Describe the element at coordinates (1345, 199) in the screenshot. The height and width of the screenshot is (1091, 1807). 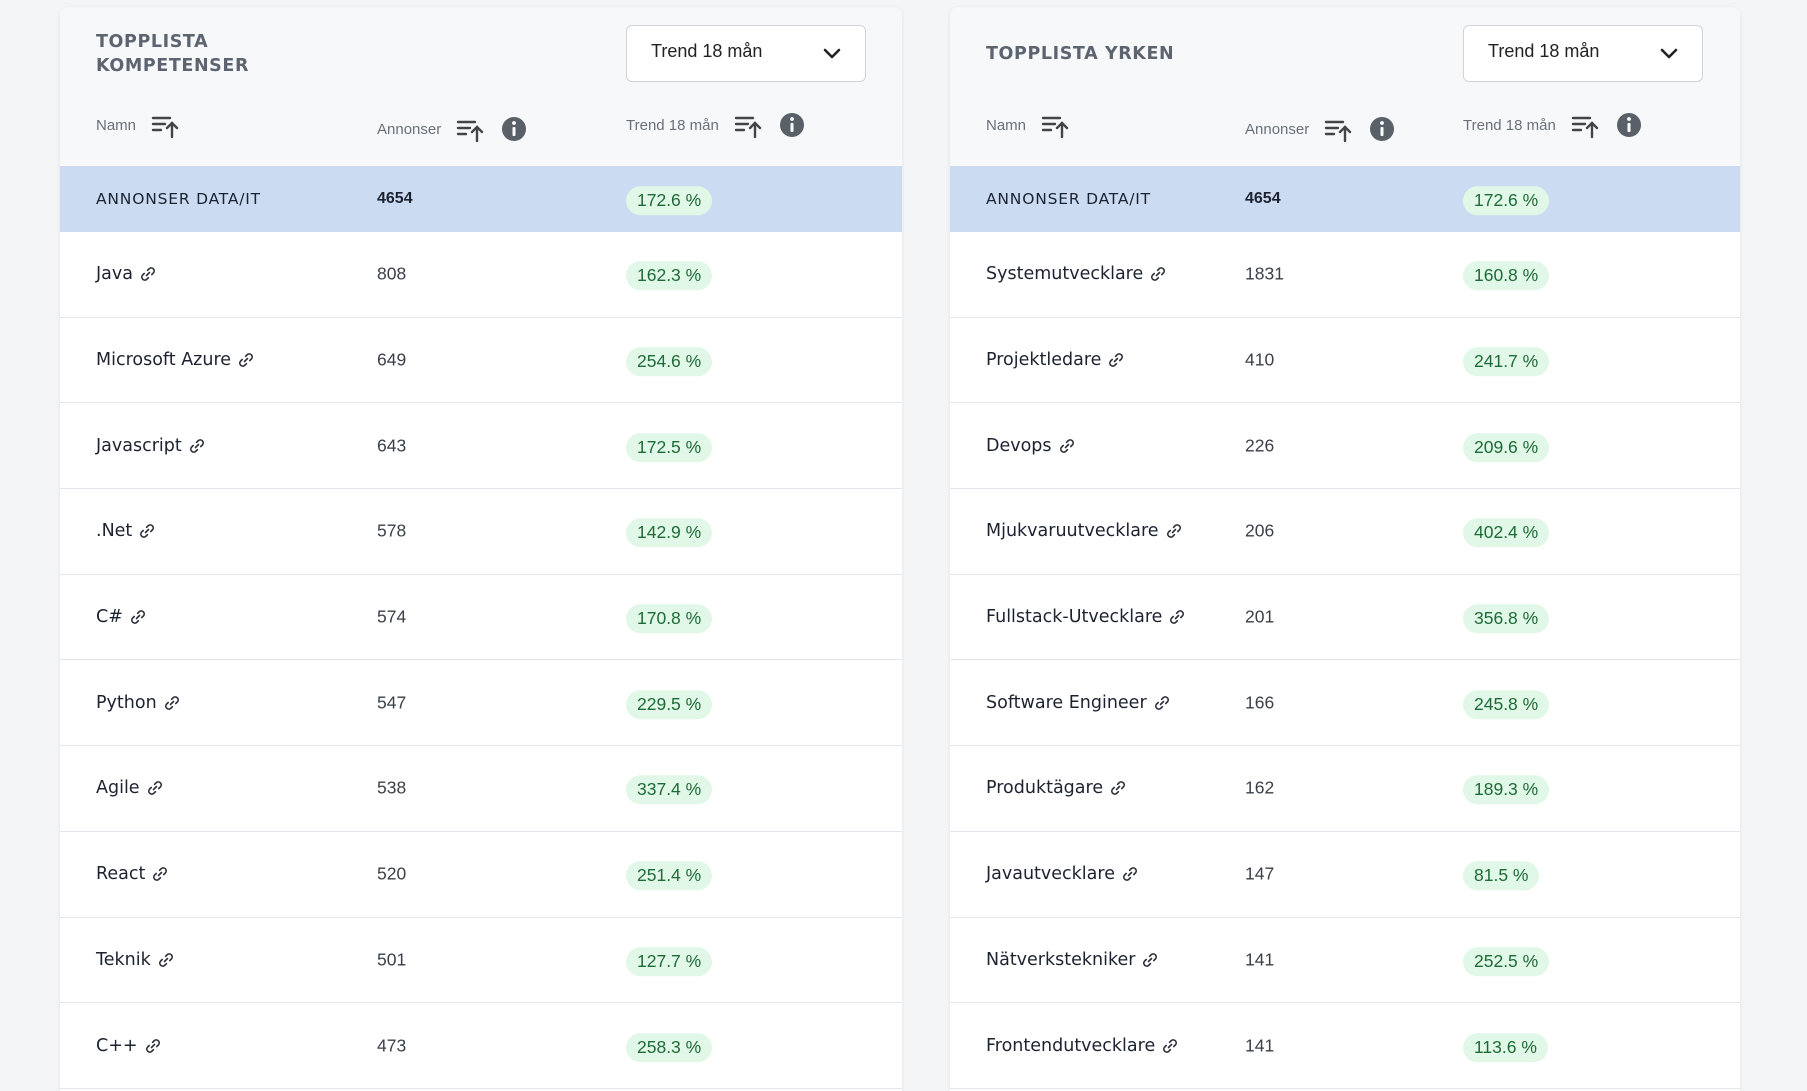
I see `total-row: ANNONSER DATA/IT 4654 172.6 %` at that location.